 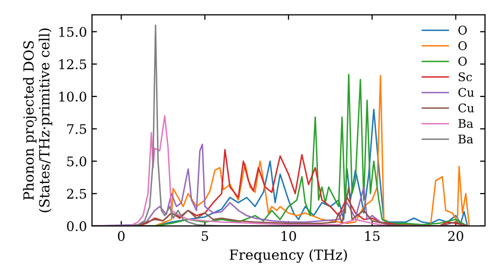 What do you see at coordinates (205, 236) in the screenshot?
I see `x-tick-label: 5` at bounding box center [205, 236].